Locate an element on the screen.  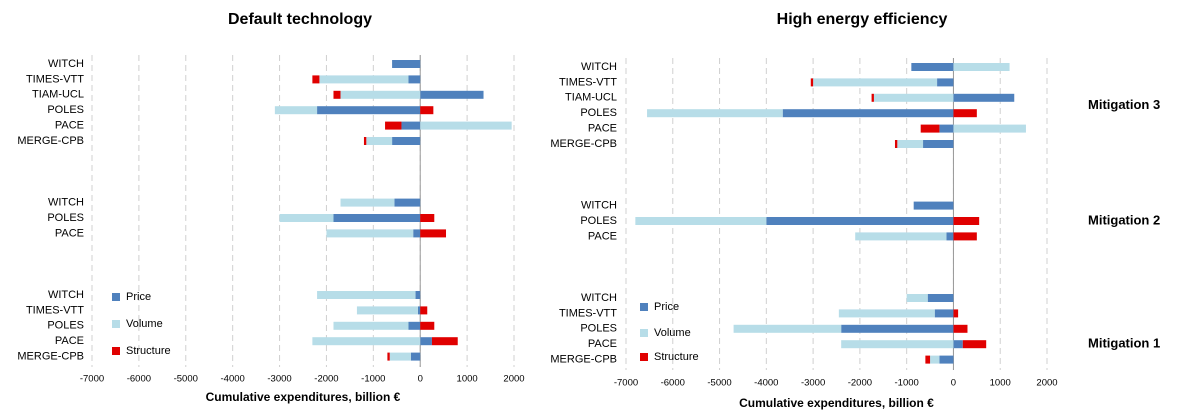
x-tick-label: -1000 is located at coordinates (373, 379).